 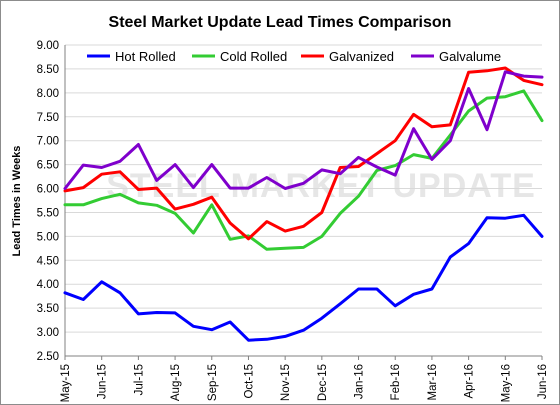 What do you see at coordinates (470, 381) in the screenshot?
I see `x-tick-label: Apr-16` at bounding box center [470, 381].